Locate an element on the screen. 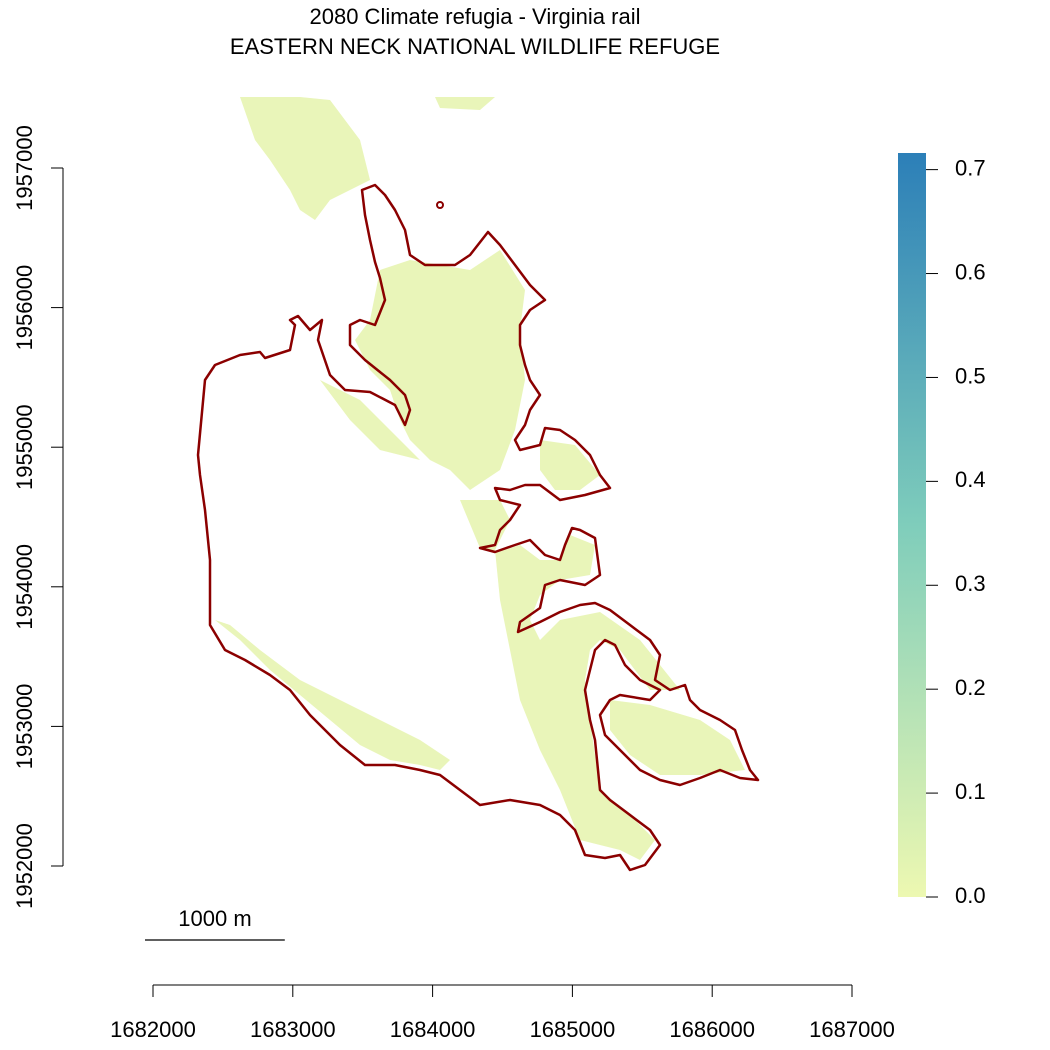 Image resolution: width=1050 pixels, height=1050 pixels. x-tick-label: 1683000 is located at coordinates (293, 1029).